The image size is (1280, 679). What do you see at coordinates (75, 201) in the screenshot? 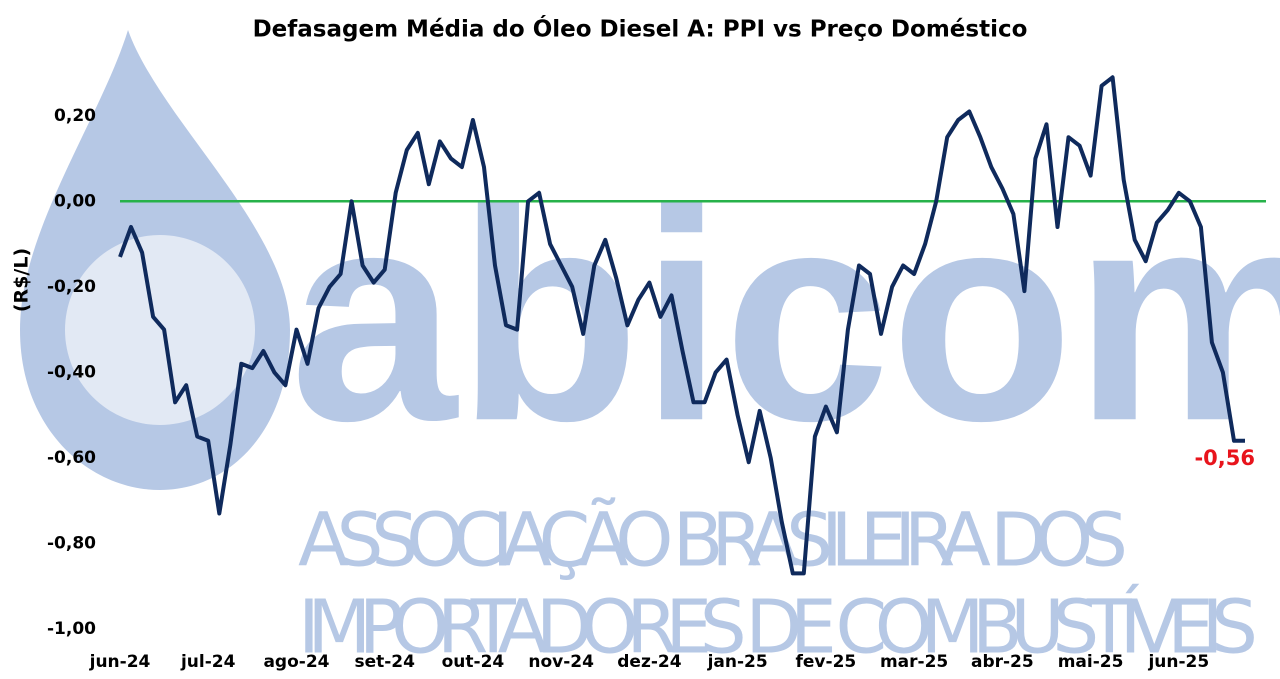
I see `y-tick-label: 0,00` at bounding box center [75, 201].